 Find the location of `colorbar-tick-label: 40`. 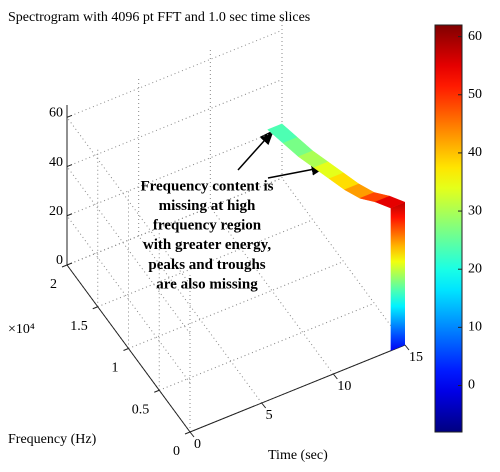

colorbar-tick-label: 40 is located at coordinates (475, 152).